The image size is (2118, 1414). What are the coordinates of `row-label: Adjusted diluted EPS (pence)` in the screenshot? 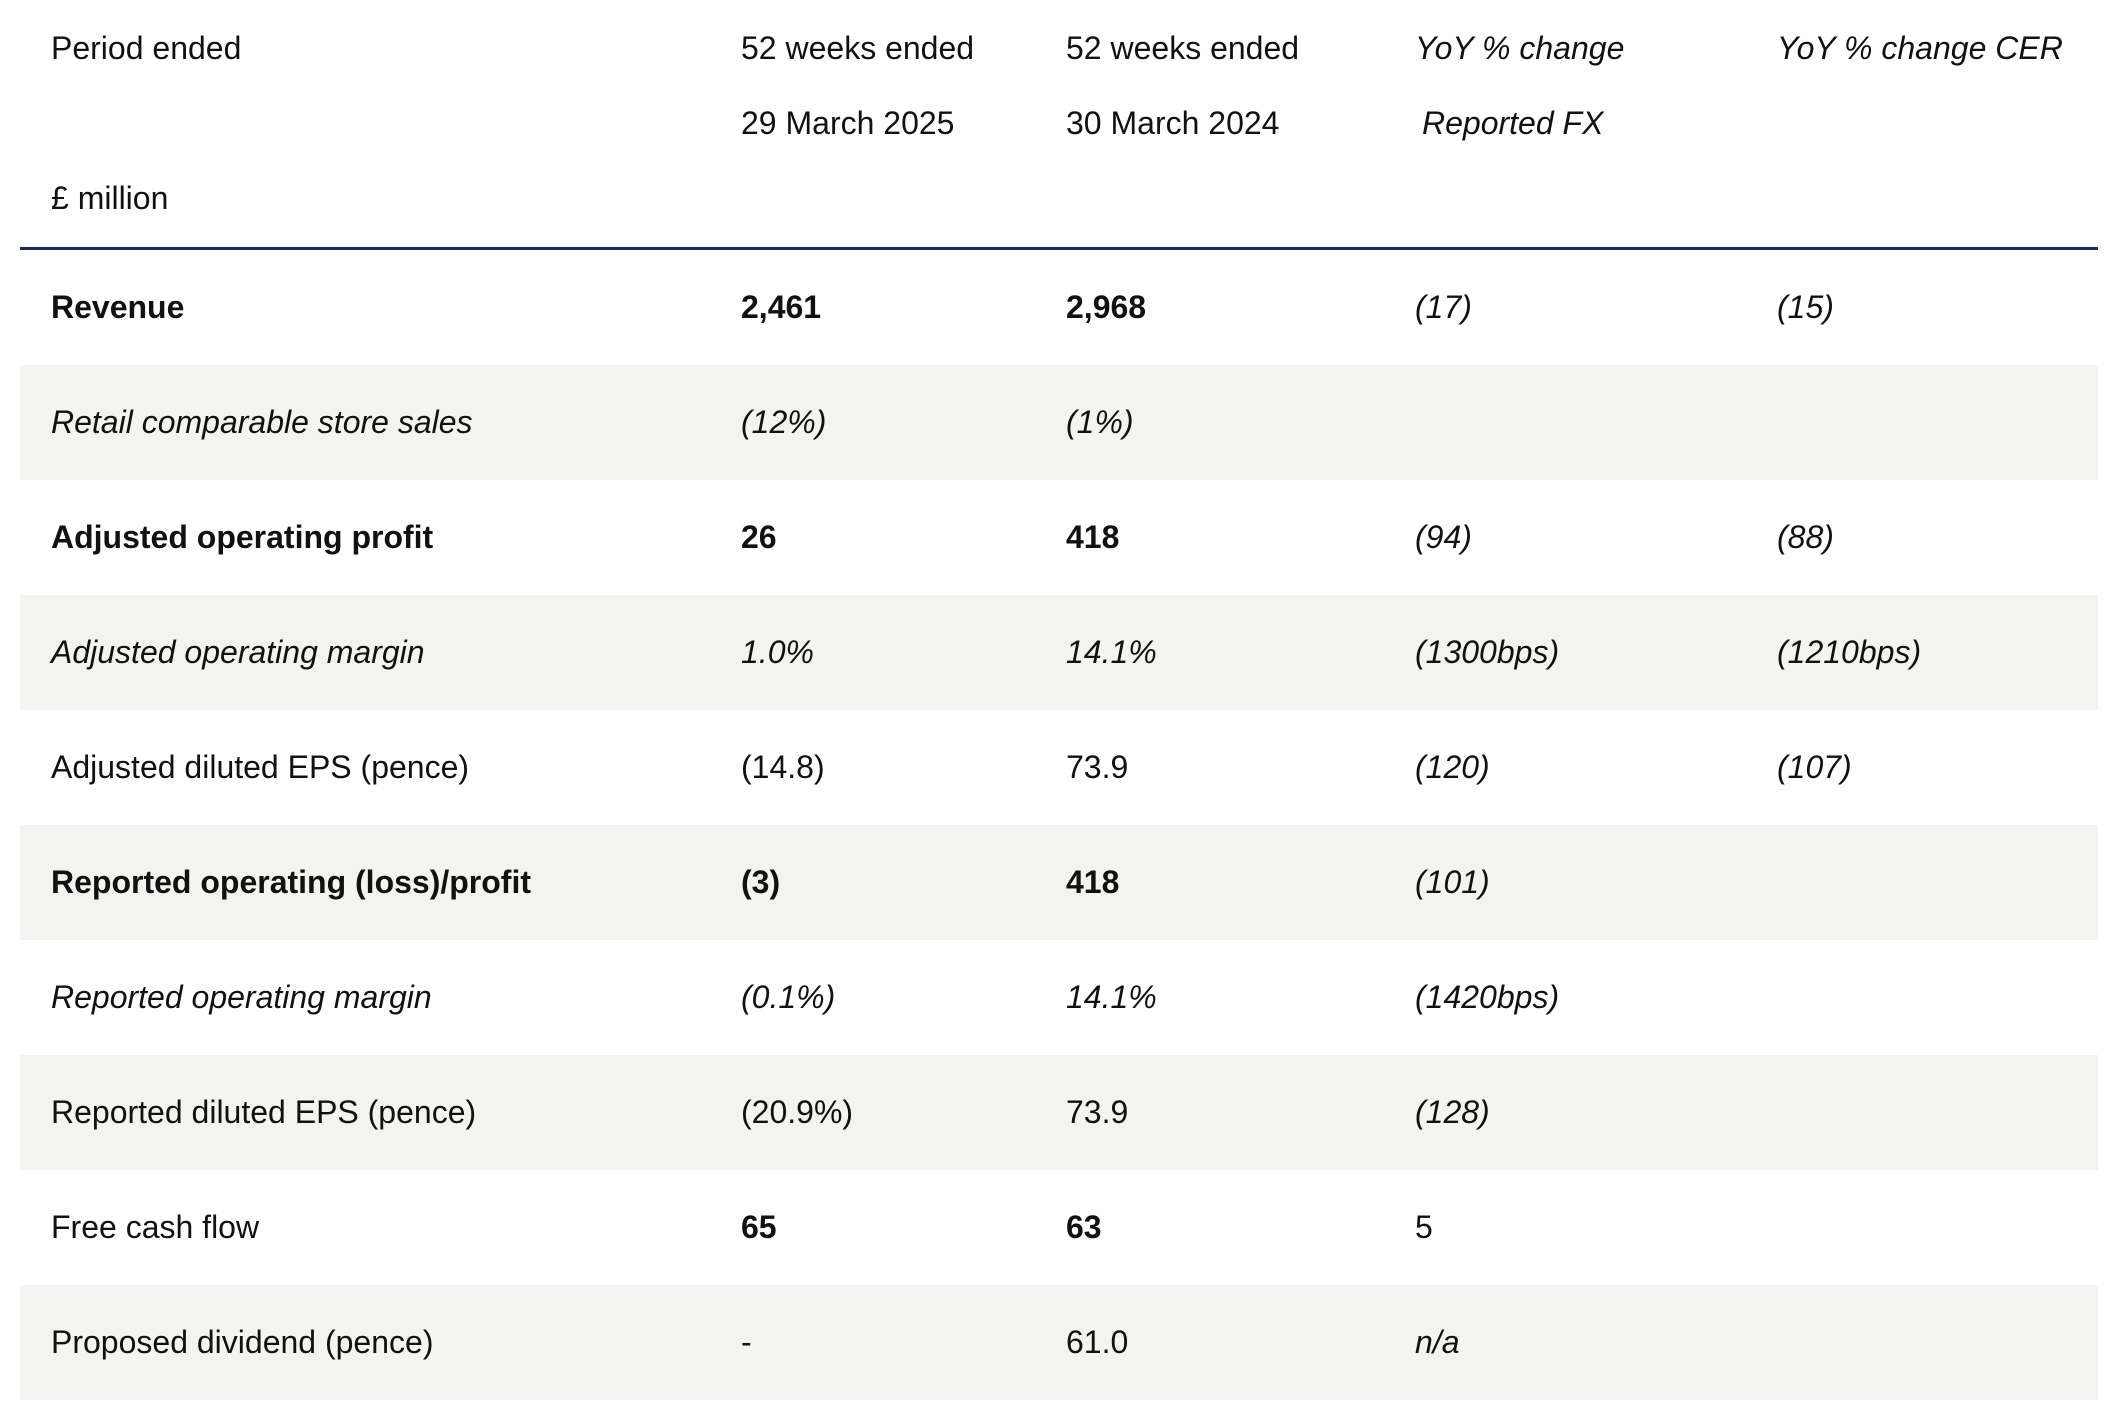 It's located at (260, 767).